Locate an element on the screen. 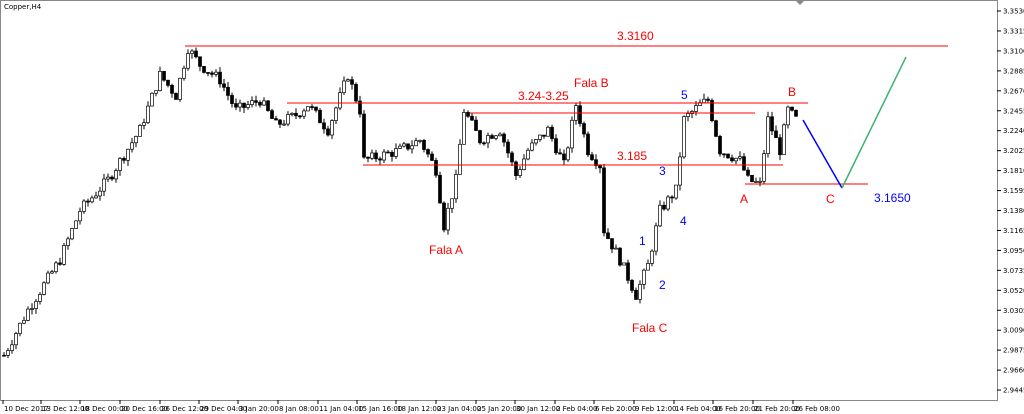 The width and height of the screenshot is (1024, 414). y-tick-label: 3.2240 is located at coordinates (1013, 131).